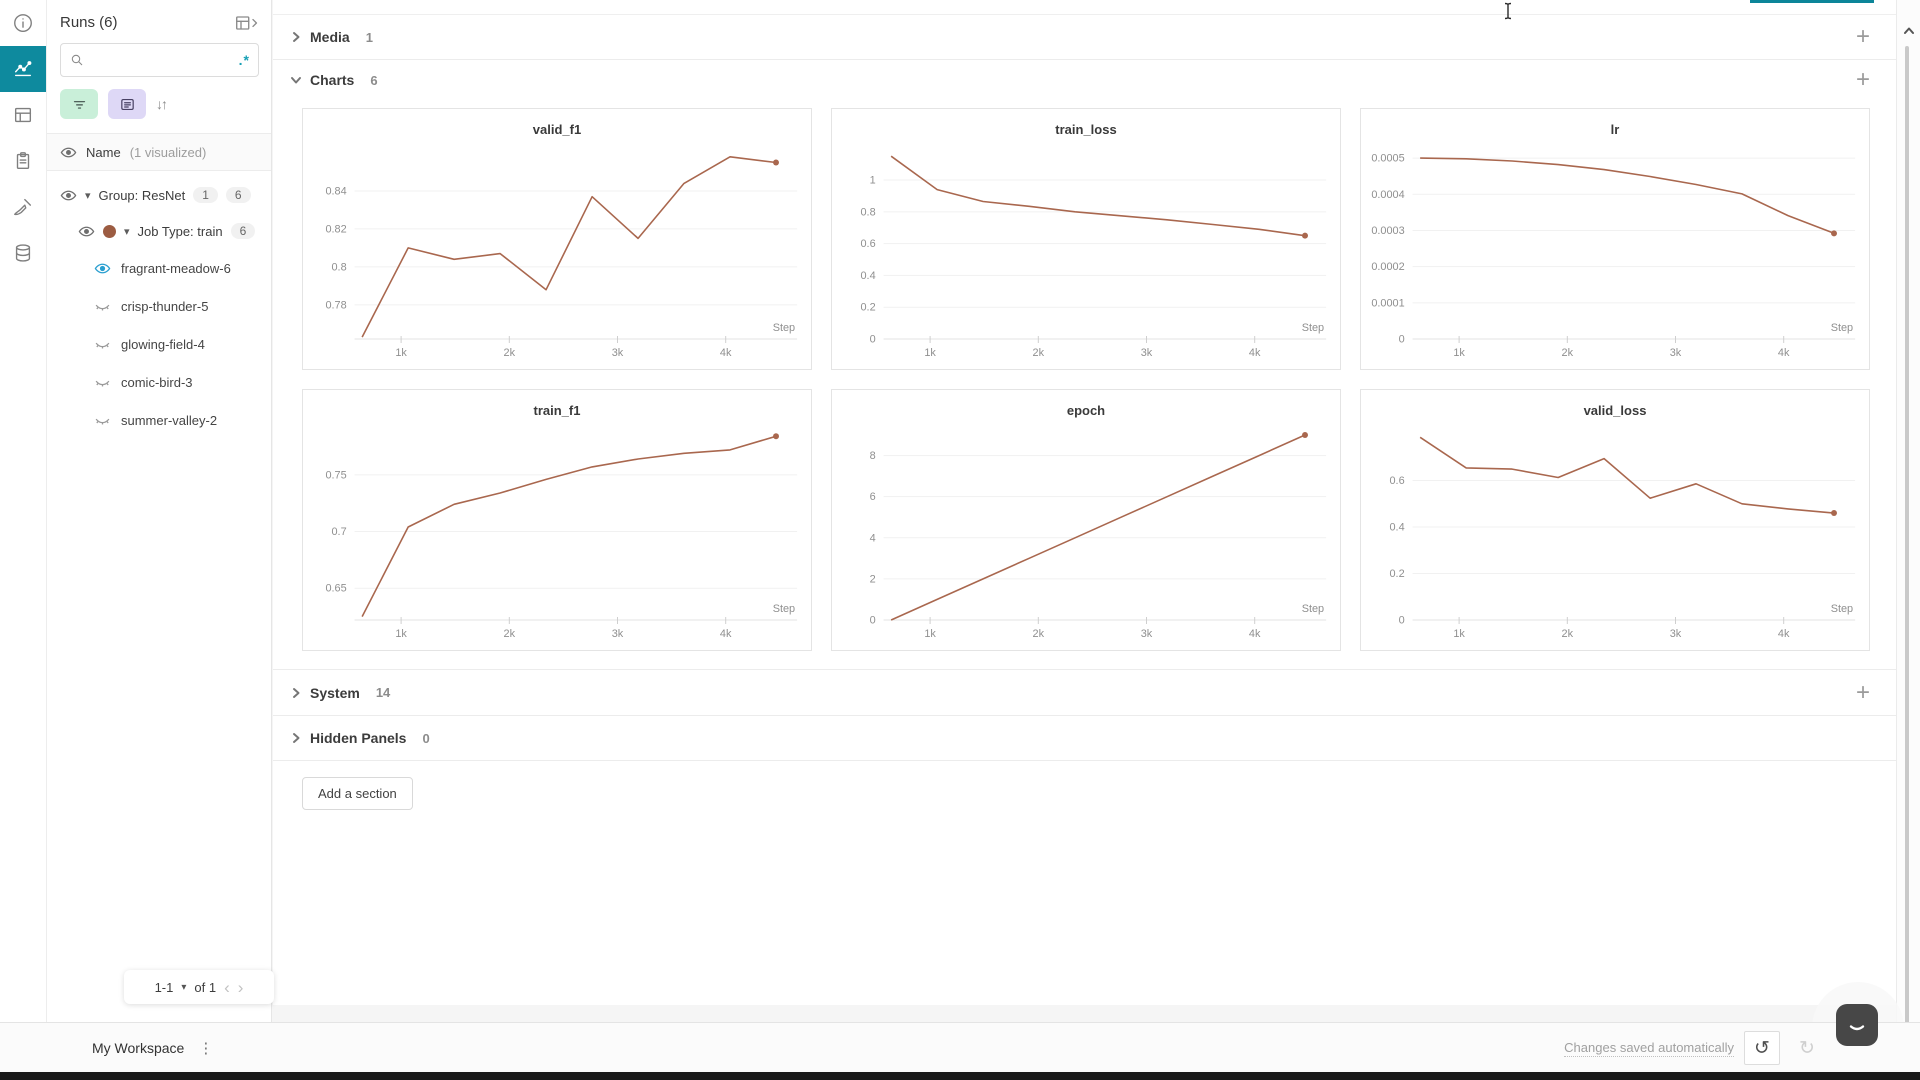 This screenshot has height=1080, width=1920. I want to click on undo-button: ↺, so click(1762, 1048).